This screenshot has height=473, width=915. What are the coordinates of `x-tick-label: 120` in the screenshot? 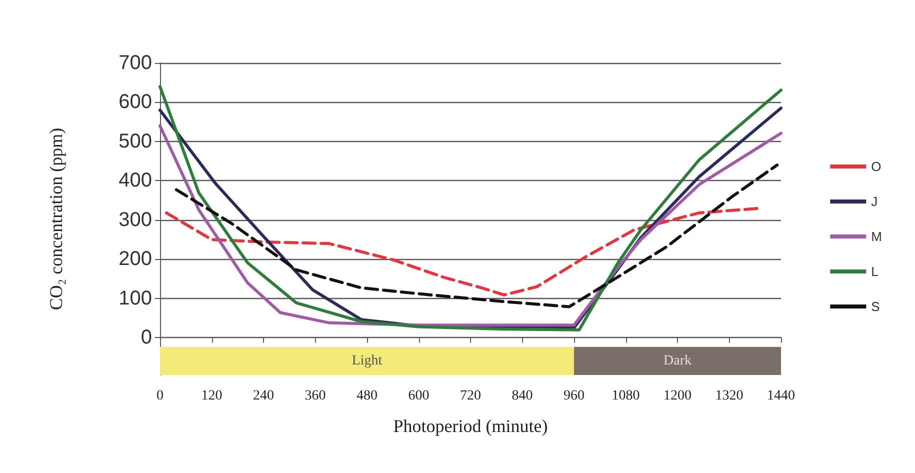 It's located at (211, 396).